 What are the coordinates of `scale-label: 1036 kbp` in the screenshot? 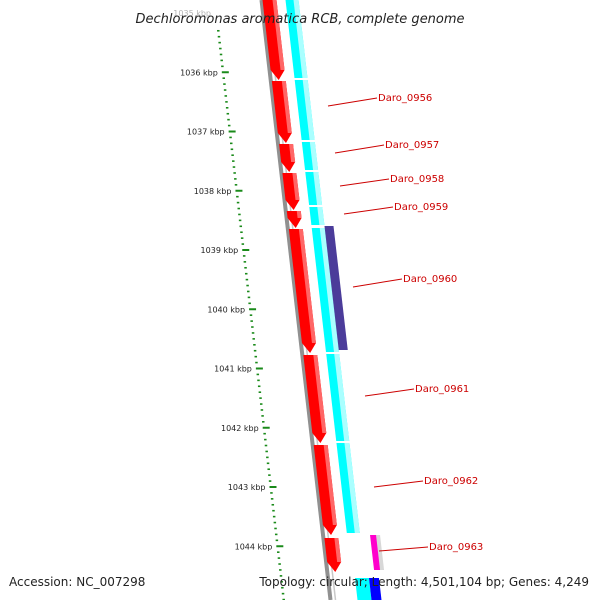 It's located at (199, 72).